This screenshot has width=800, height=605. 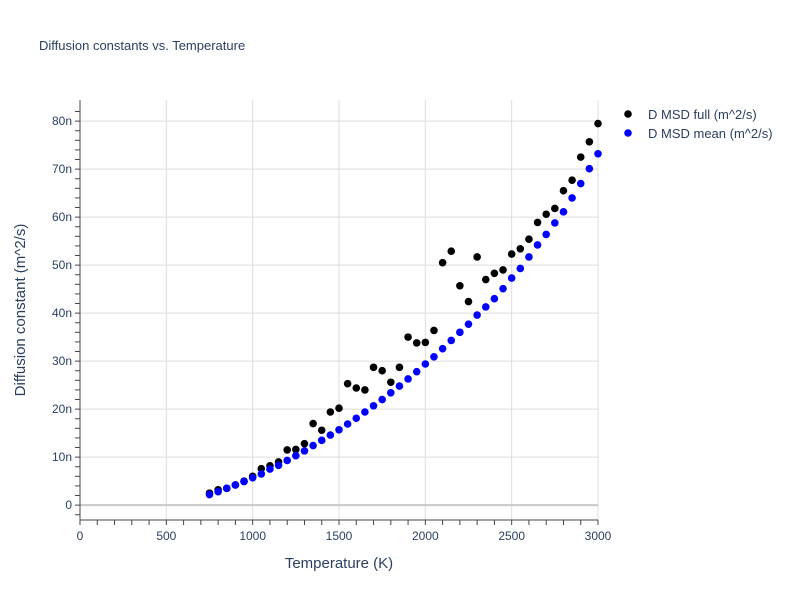 What do you see at coordinates (339, 563) in the screenshot?
I see `x-axis-label: Temperature (K)` at bounding box center [339, 563].